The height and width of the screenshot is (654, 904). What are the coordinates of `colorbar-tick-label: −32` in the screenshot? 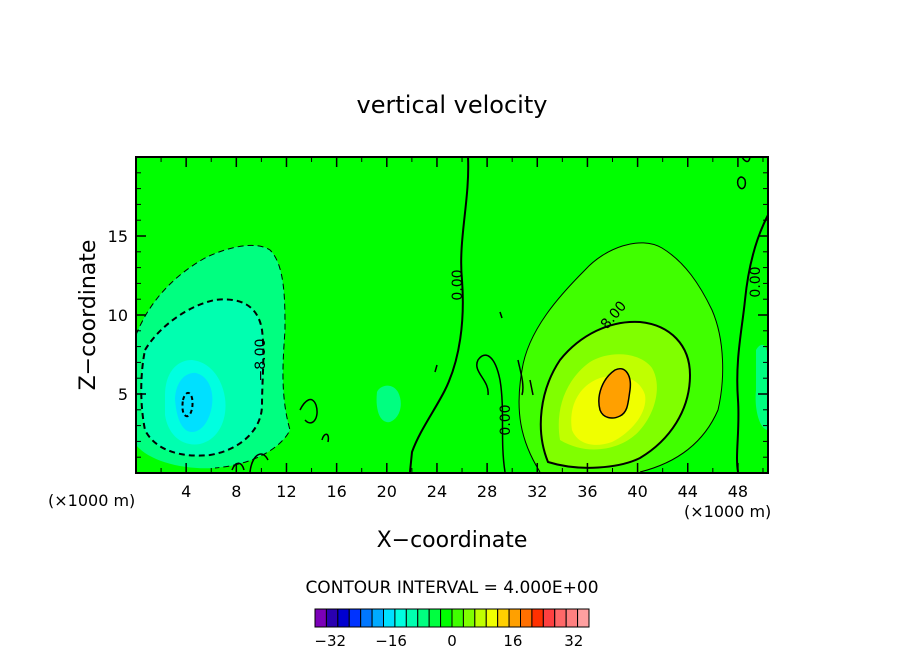 It's located at (330, 641).